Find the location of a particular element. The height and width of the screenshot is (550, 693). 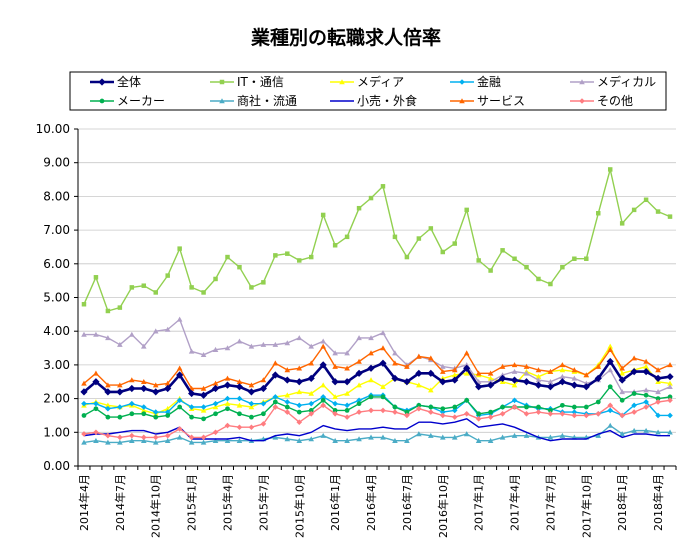

legend-item: メディア is located at coordinates (367, 81).